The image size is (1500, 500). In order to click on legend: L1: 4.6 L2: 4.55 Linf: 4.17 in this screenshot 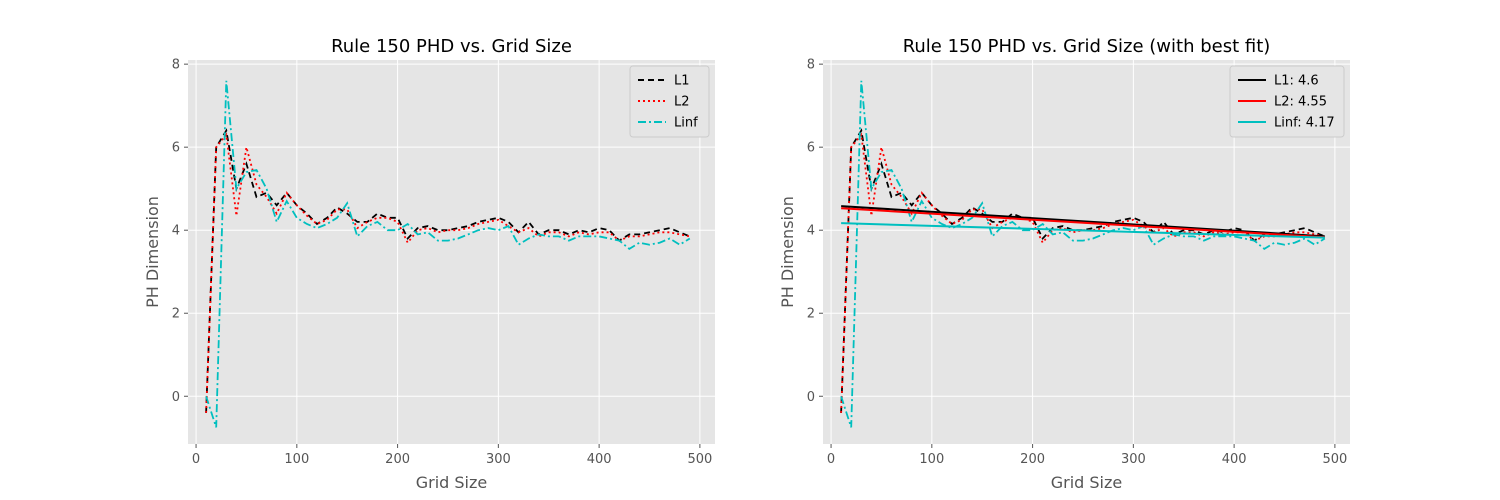, I will do `click(1287, 101)`.